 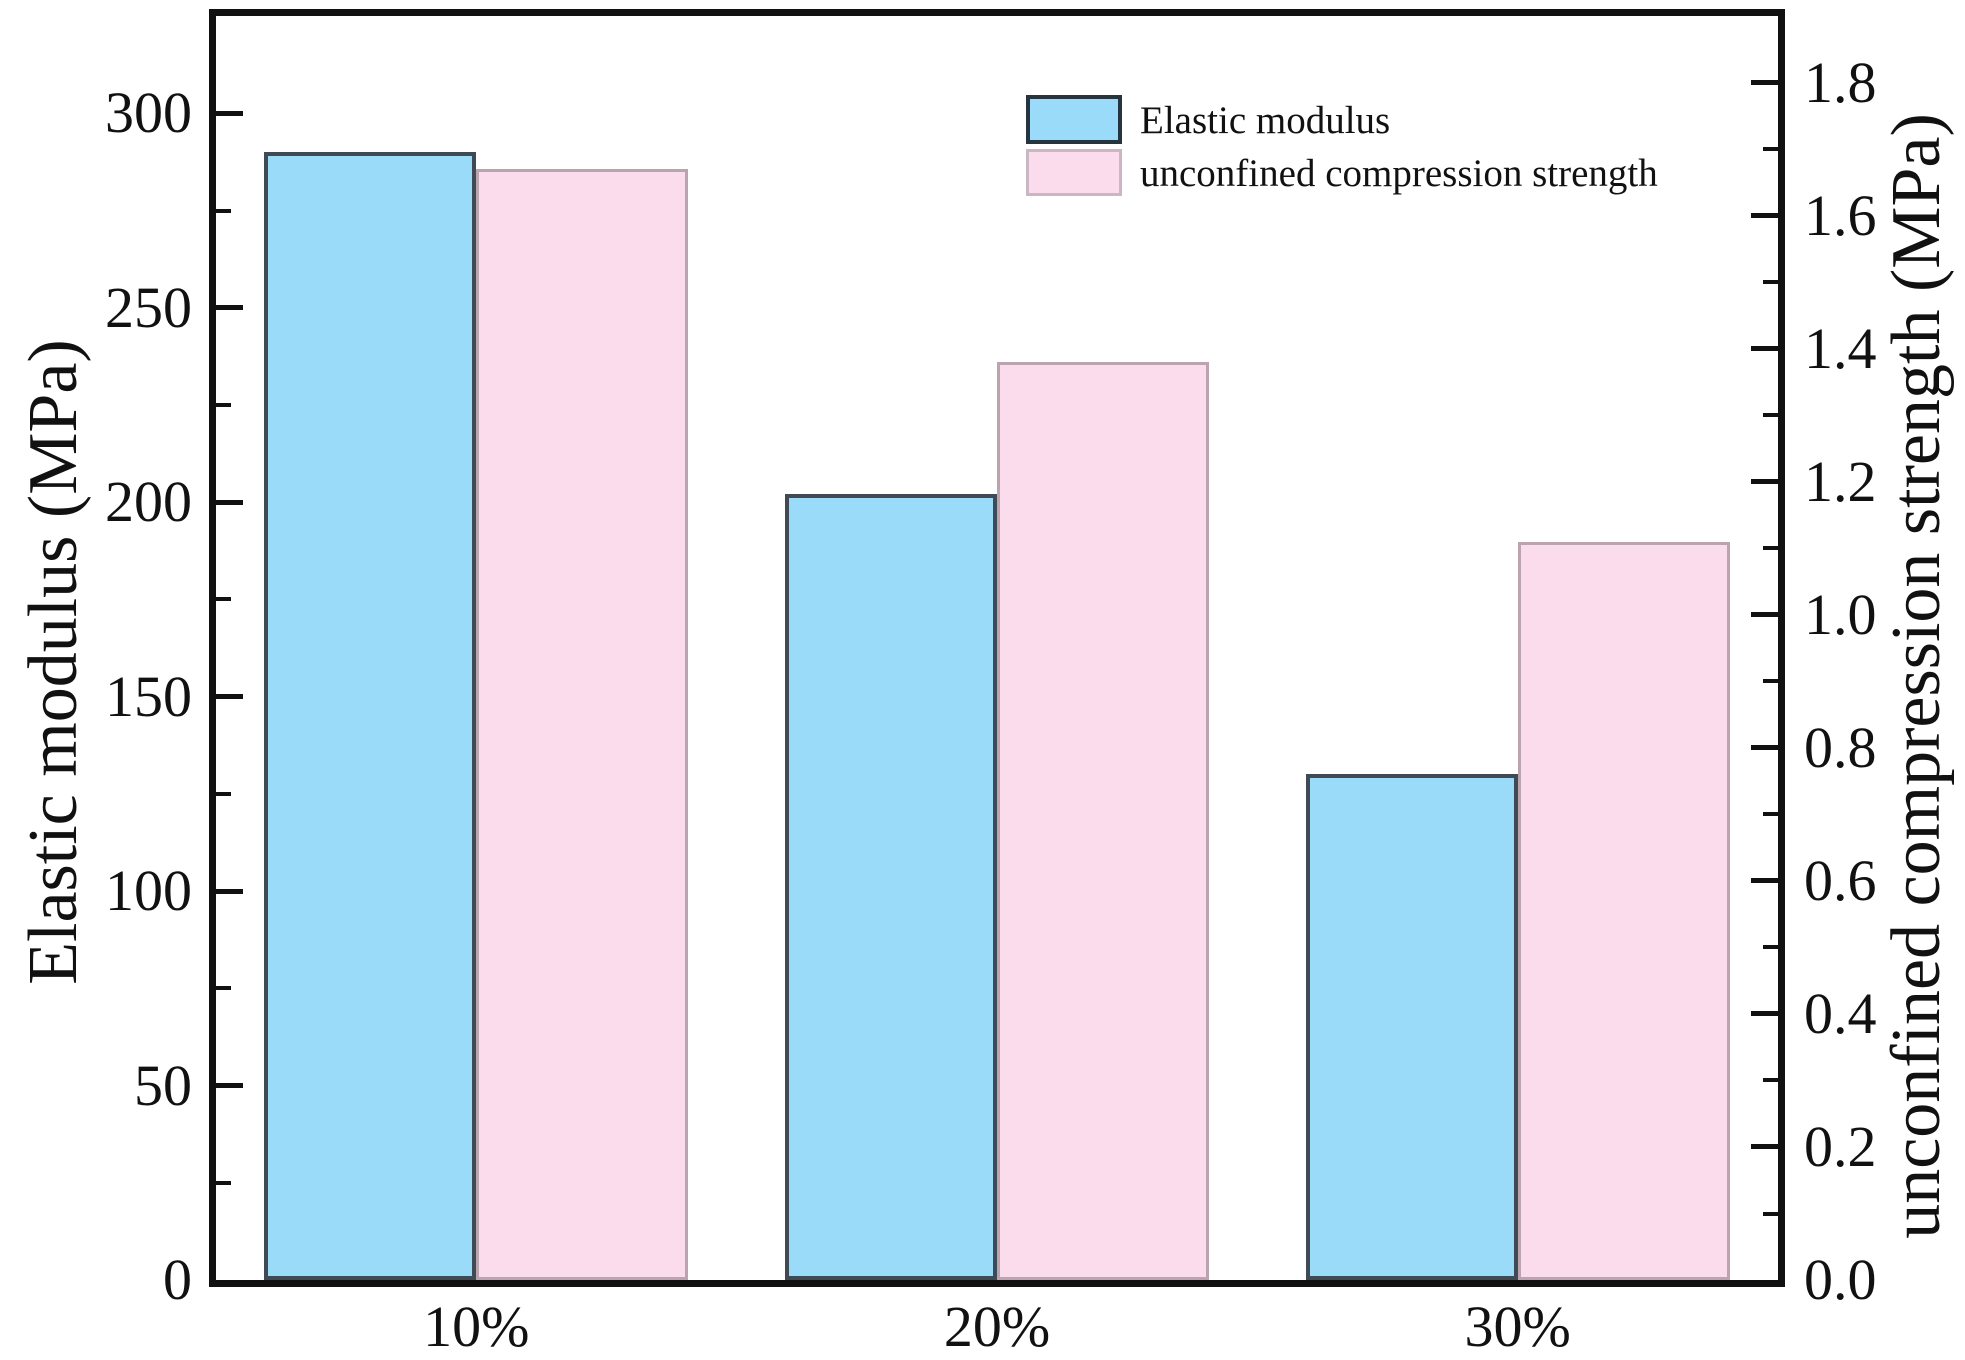 What do you see at coordinates (1840, 1146) in the screenshot?
I see `right-tick-label-0.2: 0.2` at bounding box center [1840, 1146].